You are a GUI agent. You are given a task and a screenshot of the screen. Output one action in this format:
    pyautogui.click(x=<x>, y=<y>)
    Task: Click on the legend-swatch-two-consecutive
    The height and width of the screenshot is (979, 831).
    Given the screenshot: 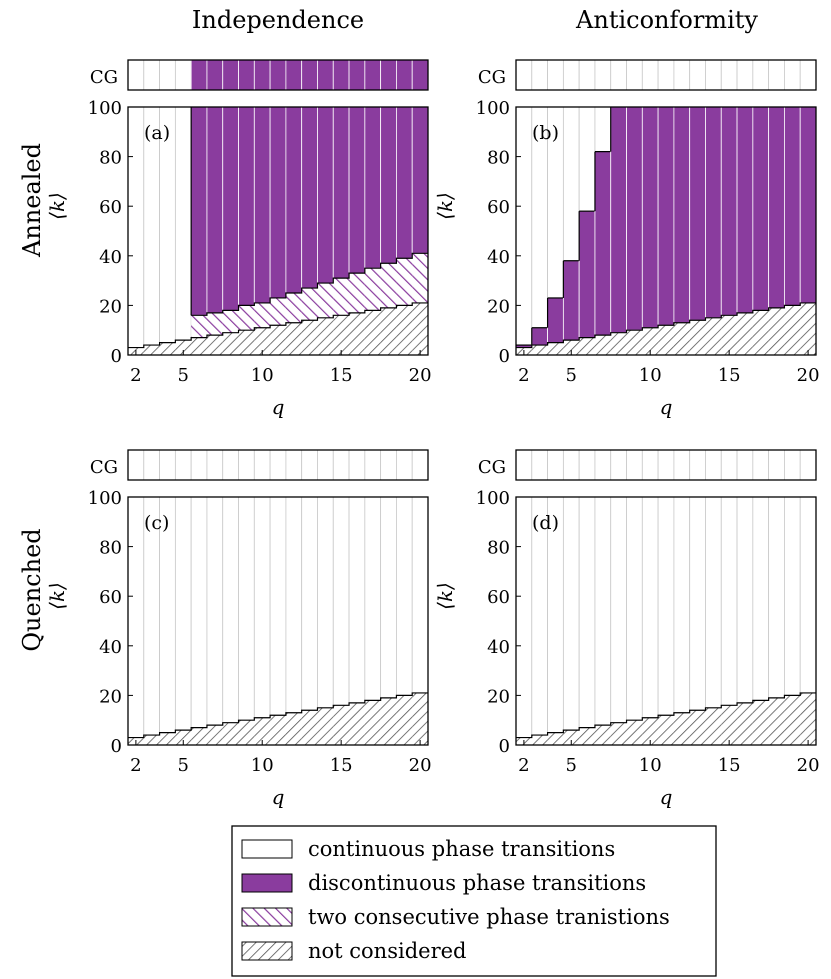 What is the action you would take?
    pyautogui.click(x=267, y=917)
    